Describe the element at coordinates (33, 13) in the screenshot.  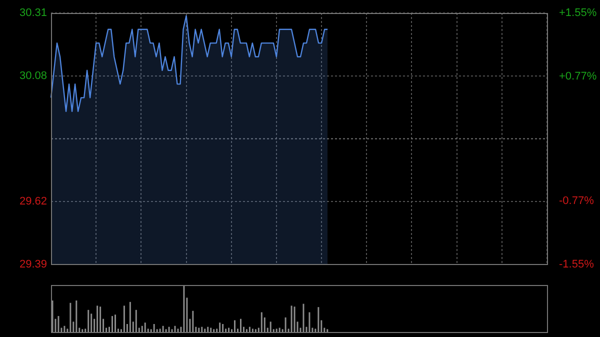
I see `y-tick-label: 30.31` at that location.